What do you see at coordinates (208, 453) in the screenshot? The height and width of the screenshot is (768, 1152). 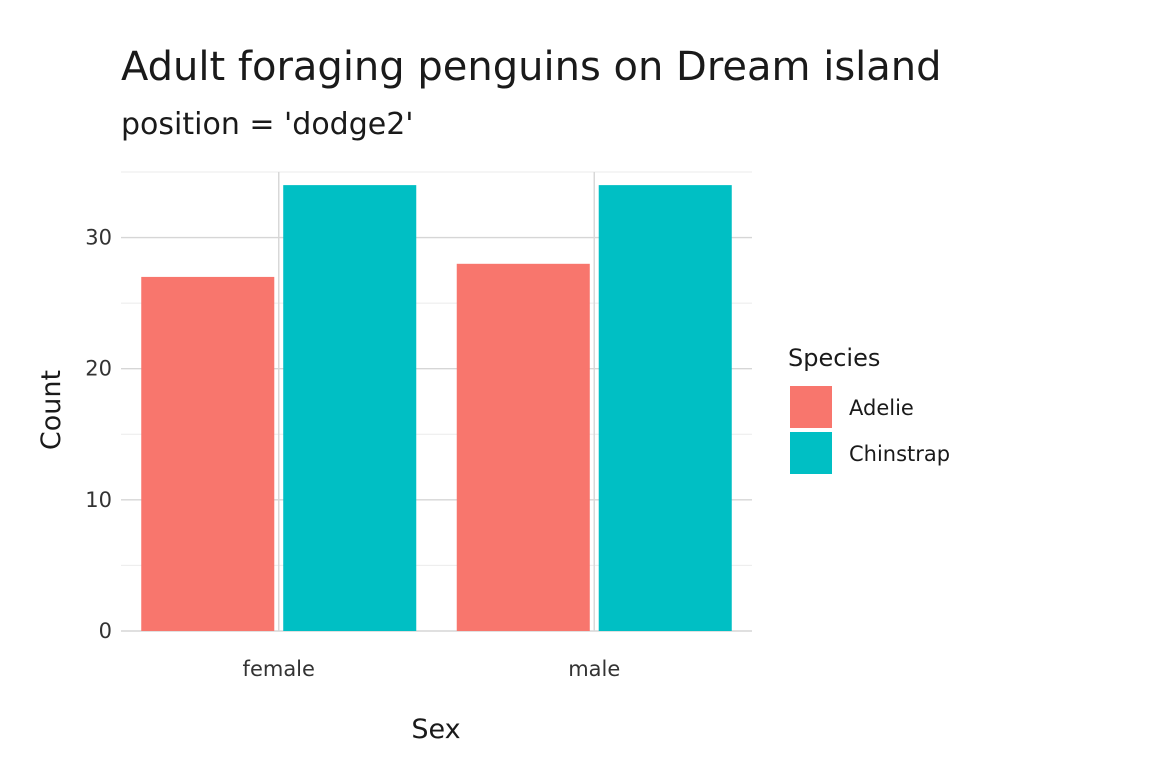 I see `bar-adelie-female` at bounding box center [208, 453].